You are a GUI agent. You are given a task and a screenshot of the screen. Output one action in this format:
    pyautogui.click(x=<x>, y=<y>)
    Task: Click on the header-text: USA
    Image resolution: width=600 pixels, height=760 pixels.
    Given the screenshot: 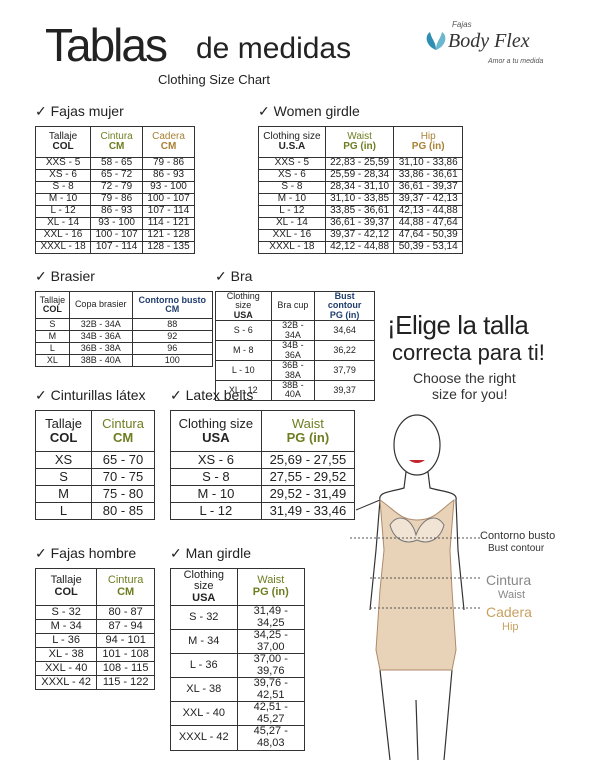 What is the action you would take?
    pyautogui.click(x=204, y=597)
    